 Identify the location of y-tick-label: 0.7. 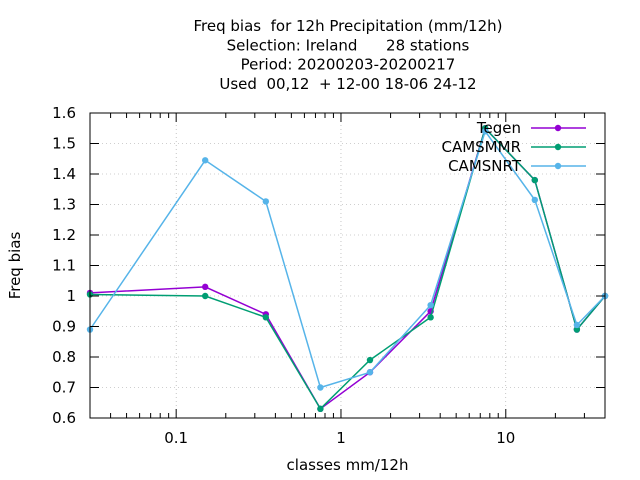
(64, 388).